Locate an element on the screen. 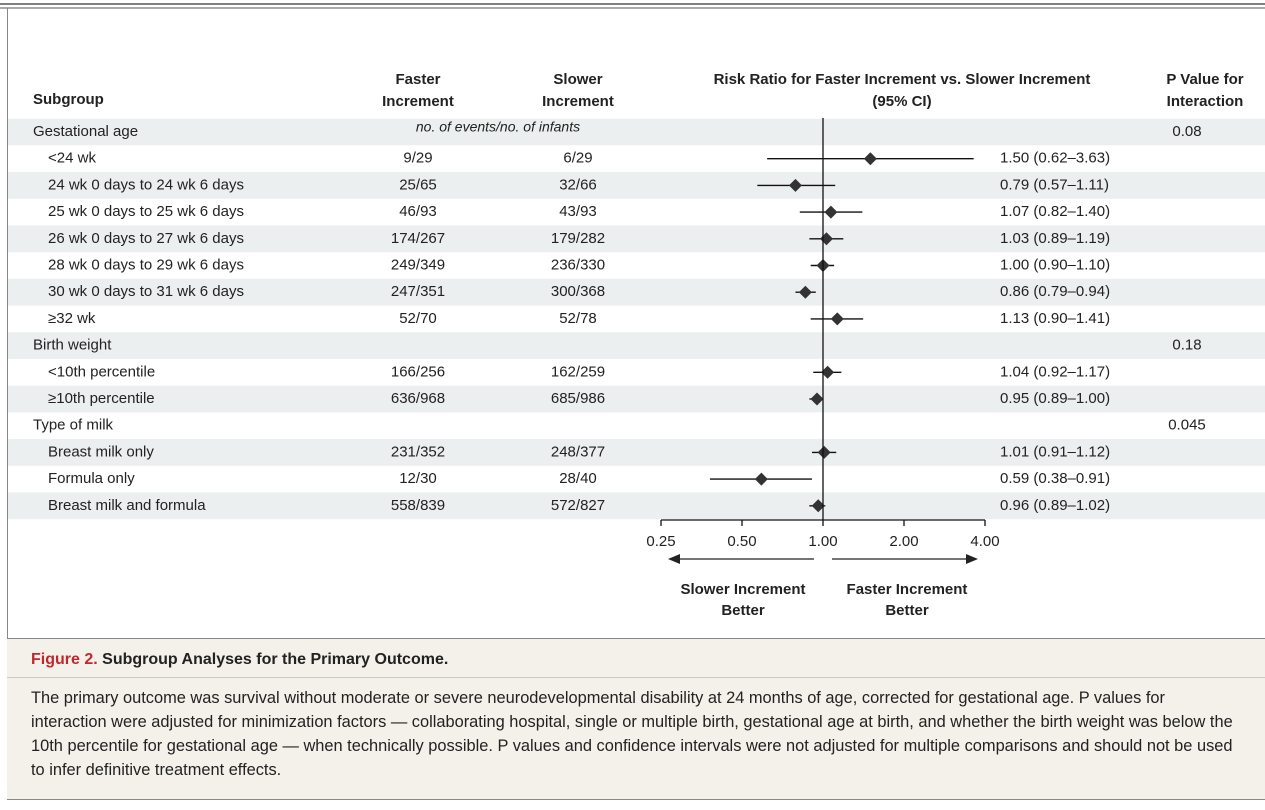 This screenshot has height=810, width=1265. slower-count: 685/986 is located at coordinates (578, 398).